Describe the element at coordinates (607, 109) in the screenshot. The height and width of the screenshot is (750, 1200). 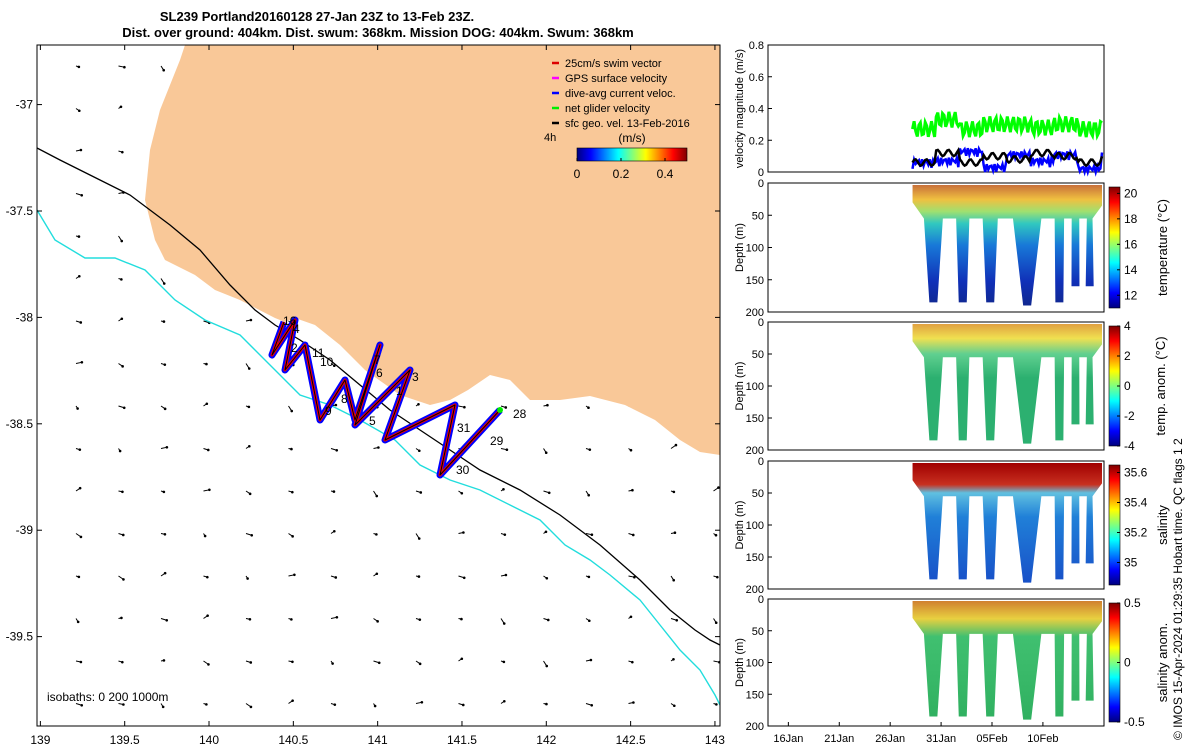
I see `legend-label: net glider velocity` at that location.